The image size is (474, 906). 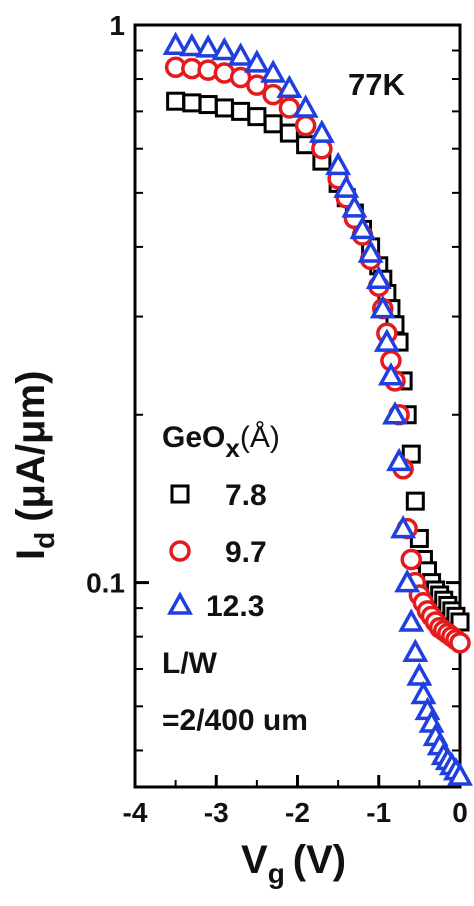 What do you see at coordinates (216, 812) in the screenshot?
I see `x-tick-label: -3` at bounding box center [216, 812].